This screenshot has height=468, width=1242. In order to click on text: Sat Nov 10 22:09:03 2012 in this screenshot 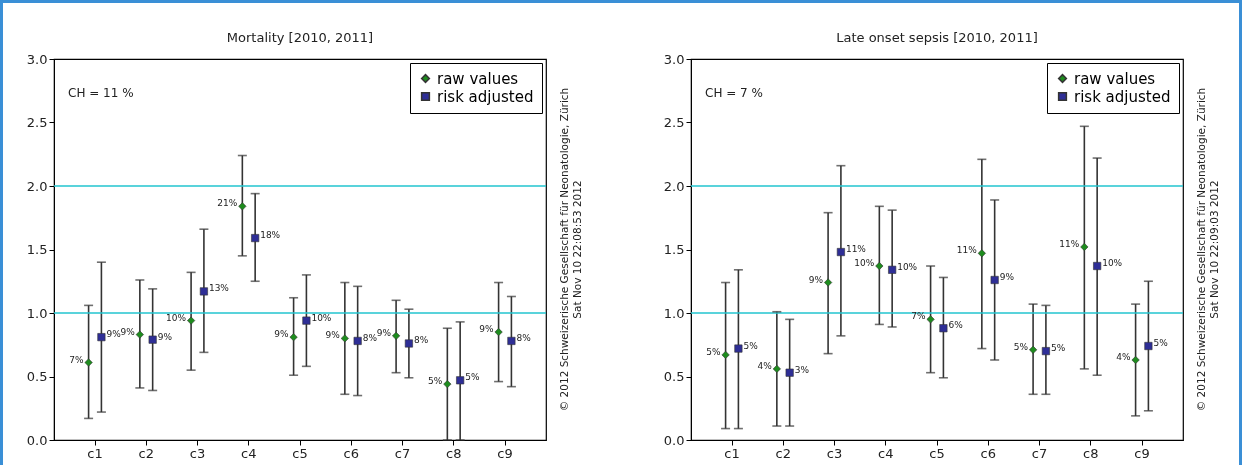, I will do `click(1214, 249)`.